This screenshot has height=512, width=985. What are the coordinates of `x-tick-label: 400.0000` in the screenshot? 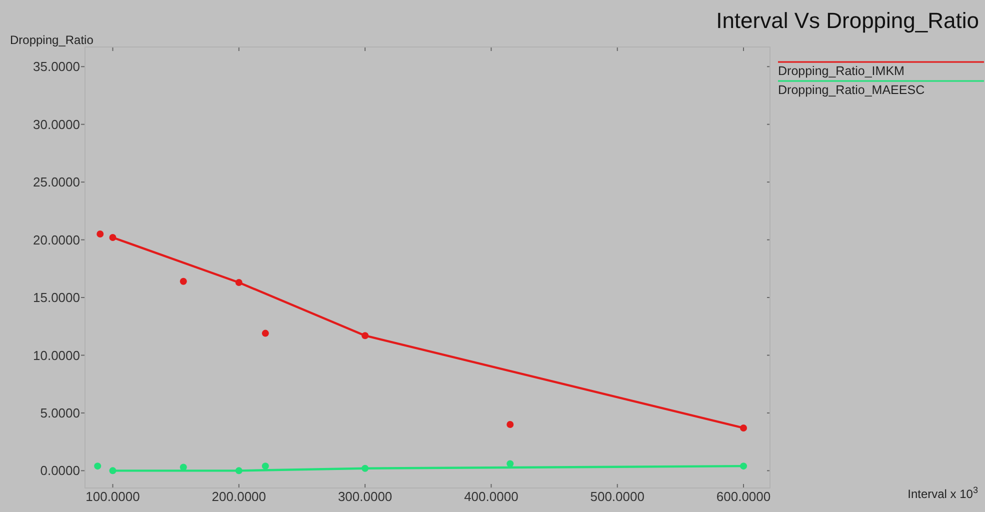 It's located at (491, 496).